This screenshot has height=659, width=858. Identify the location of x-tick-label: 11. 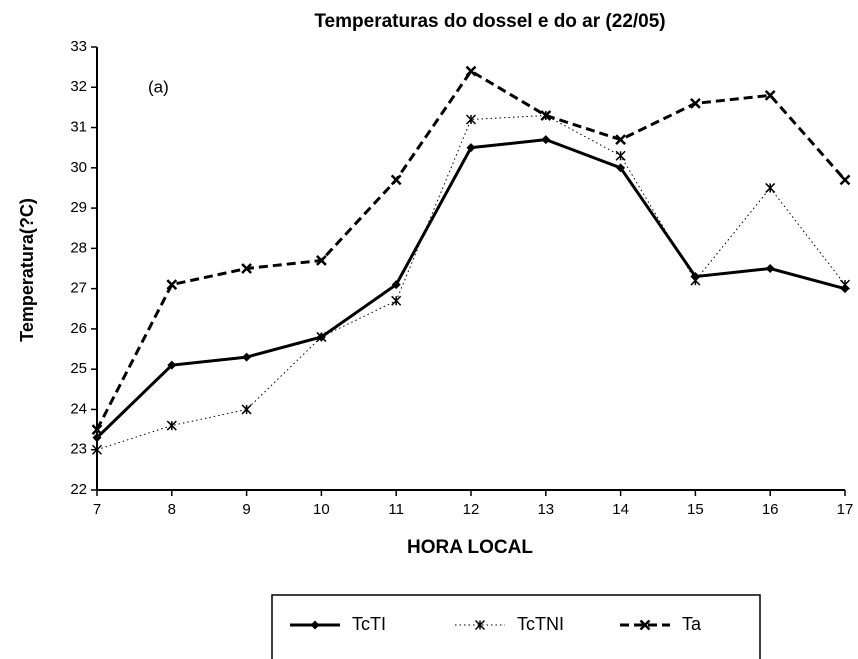
(396, 509).